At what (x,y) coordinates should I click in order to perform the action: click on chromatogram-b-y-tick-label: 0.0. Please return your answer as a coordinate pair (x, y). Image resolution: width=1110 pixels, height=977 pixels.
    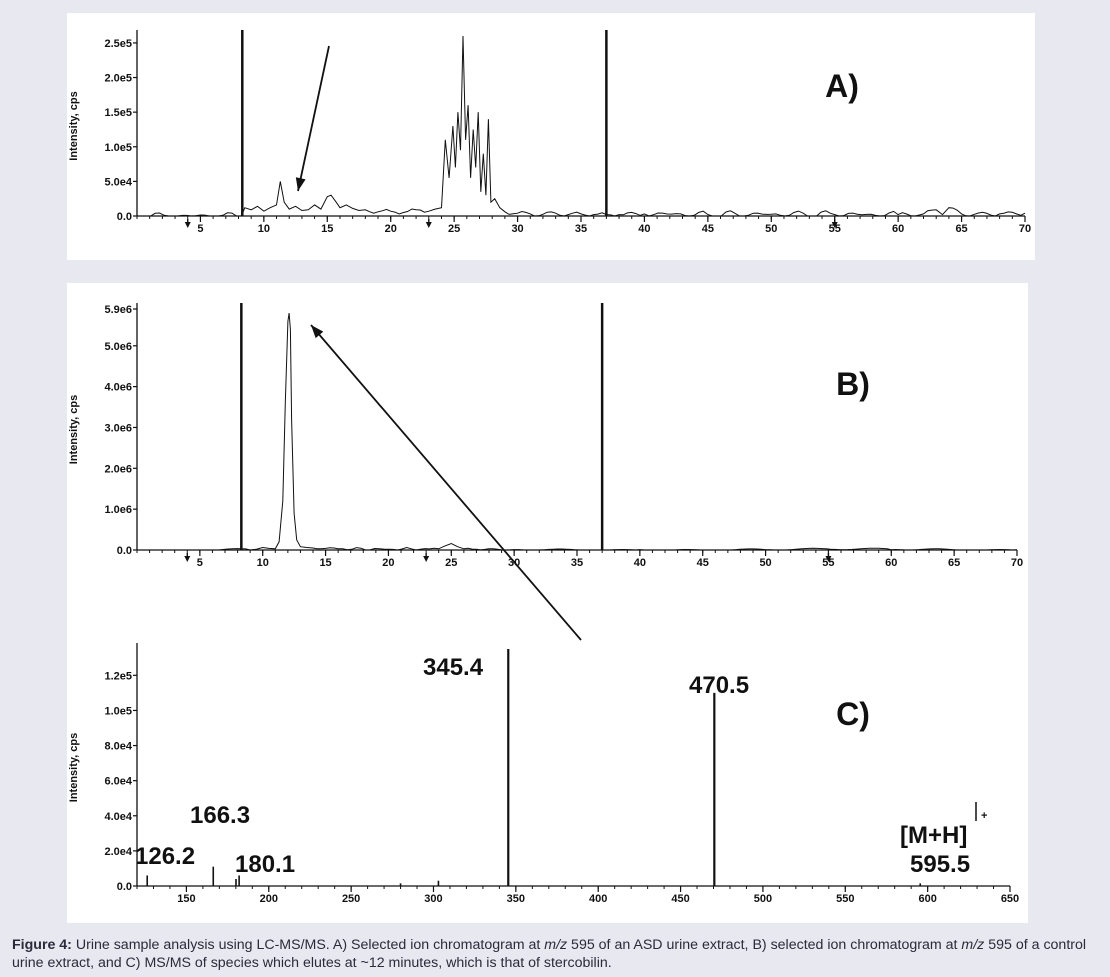
    Looking at the image, I should click on (124, 551).